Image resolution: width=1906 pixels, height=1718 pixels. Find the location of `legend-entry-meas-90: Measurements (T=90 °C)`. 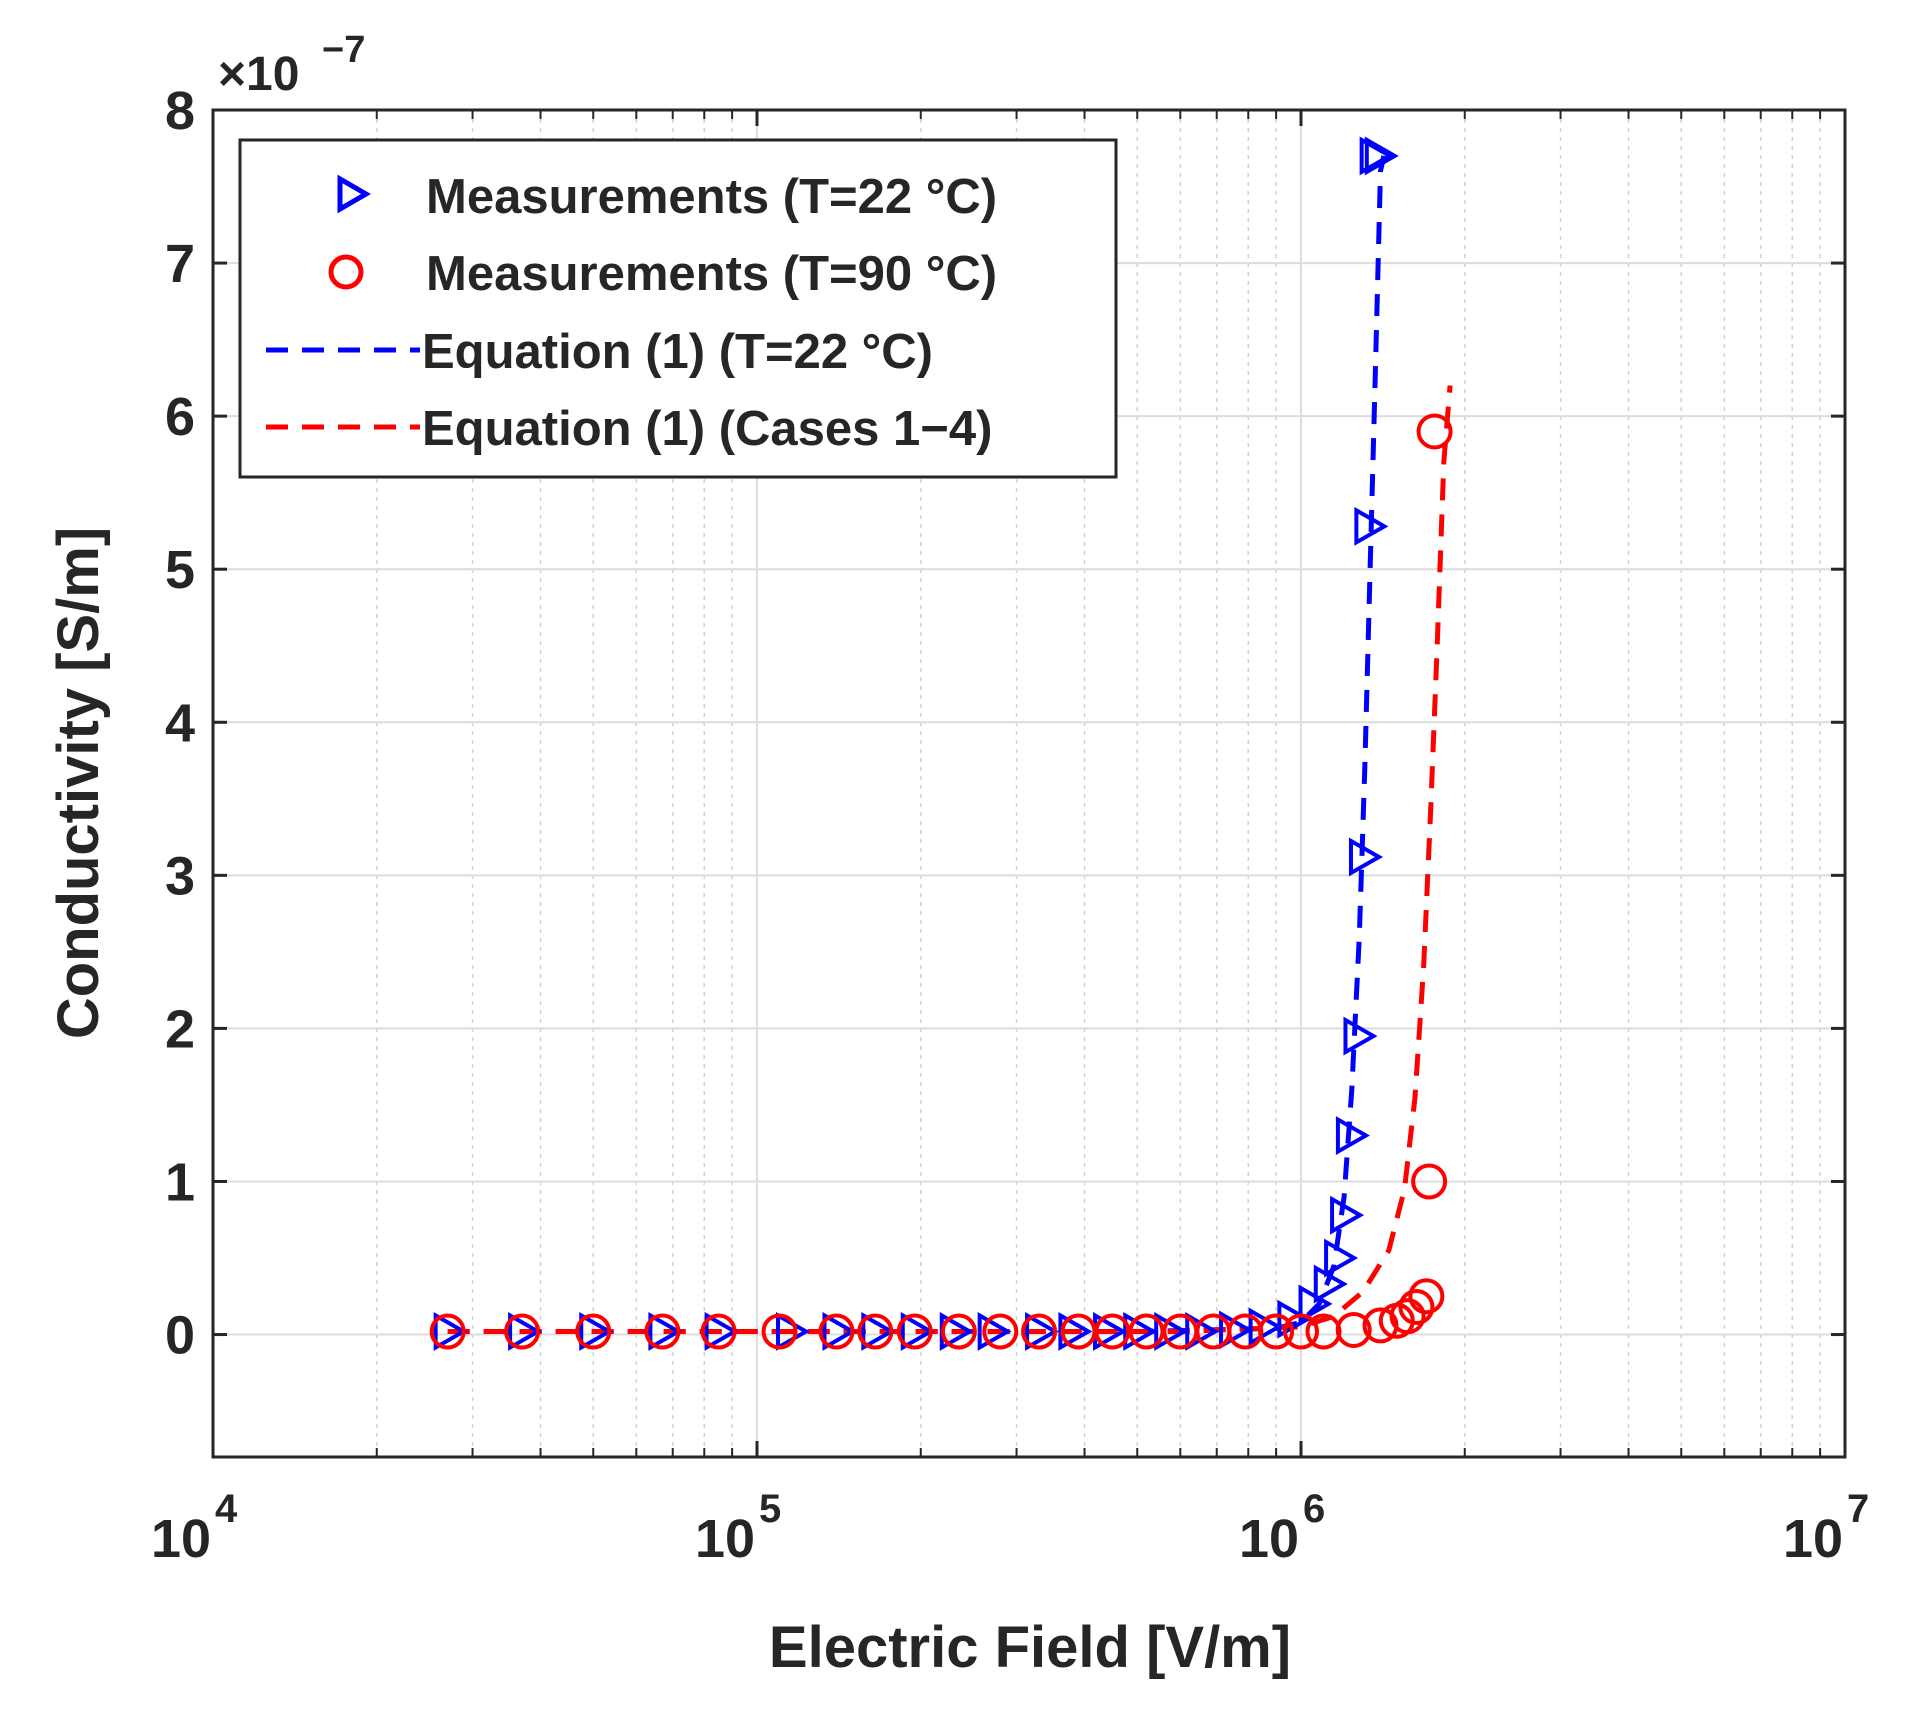

legend-entry-meas-90: Measurements (T=90 °C) is located at coordinates (662, 274).